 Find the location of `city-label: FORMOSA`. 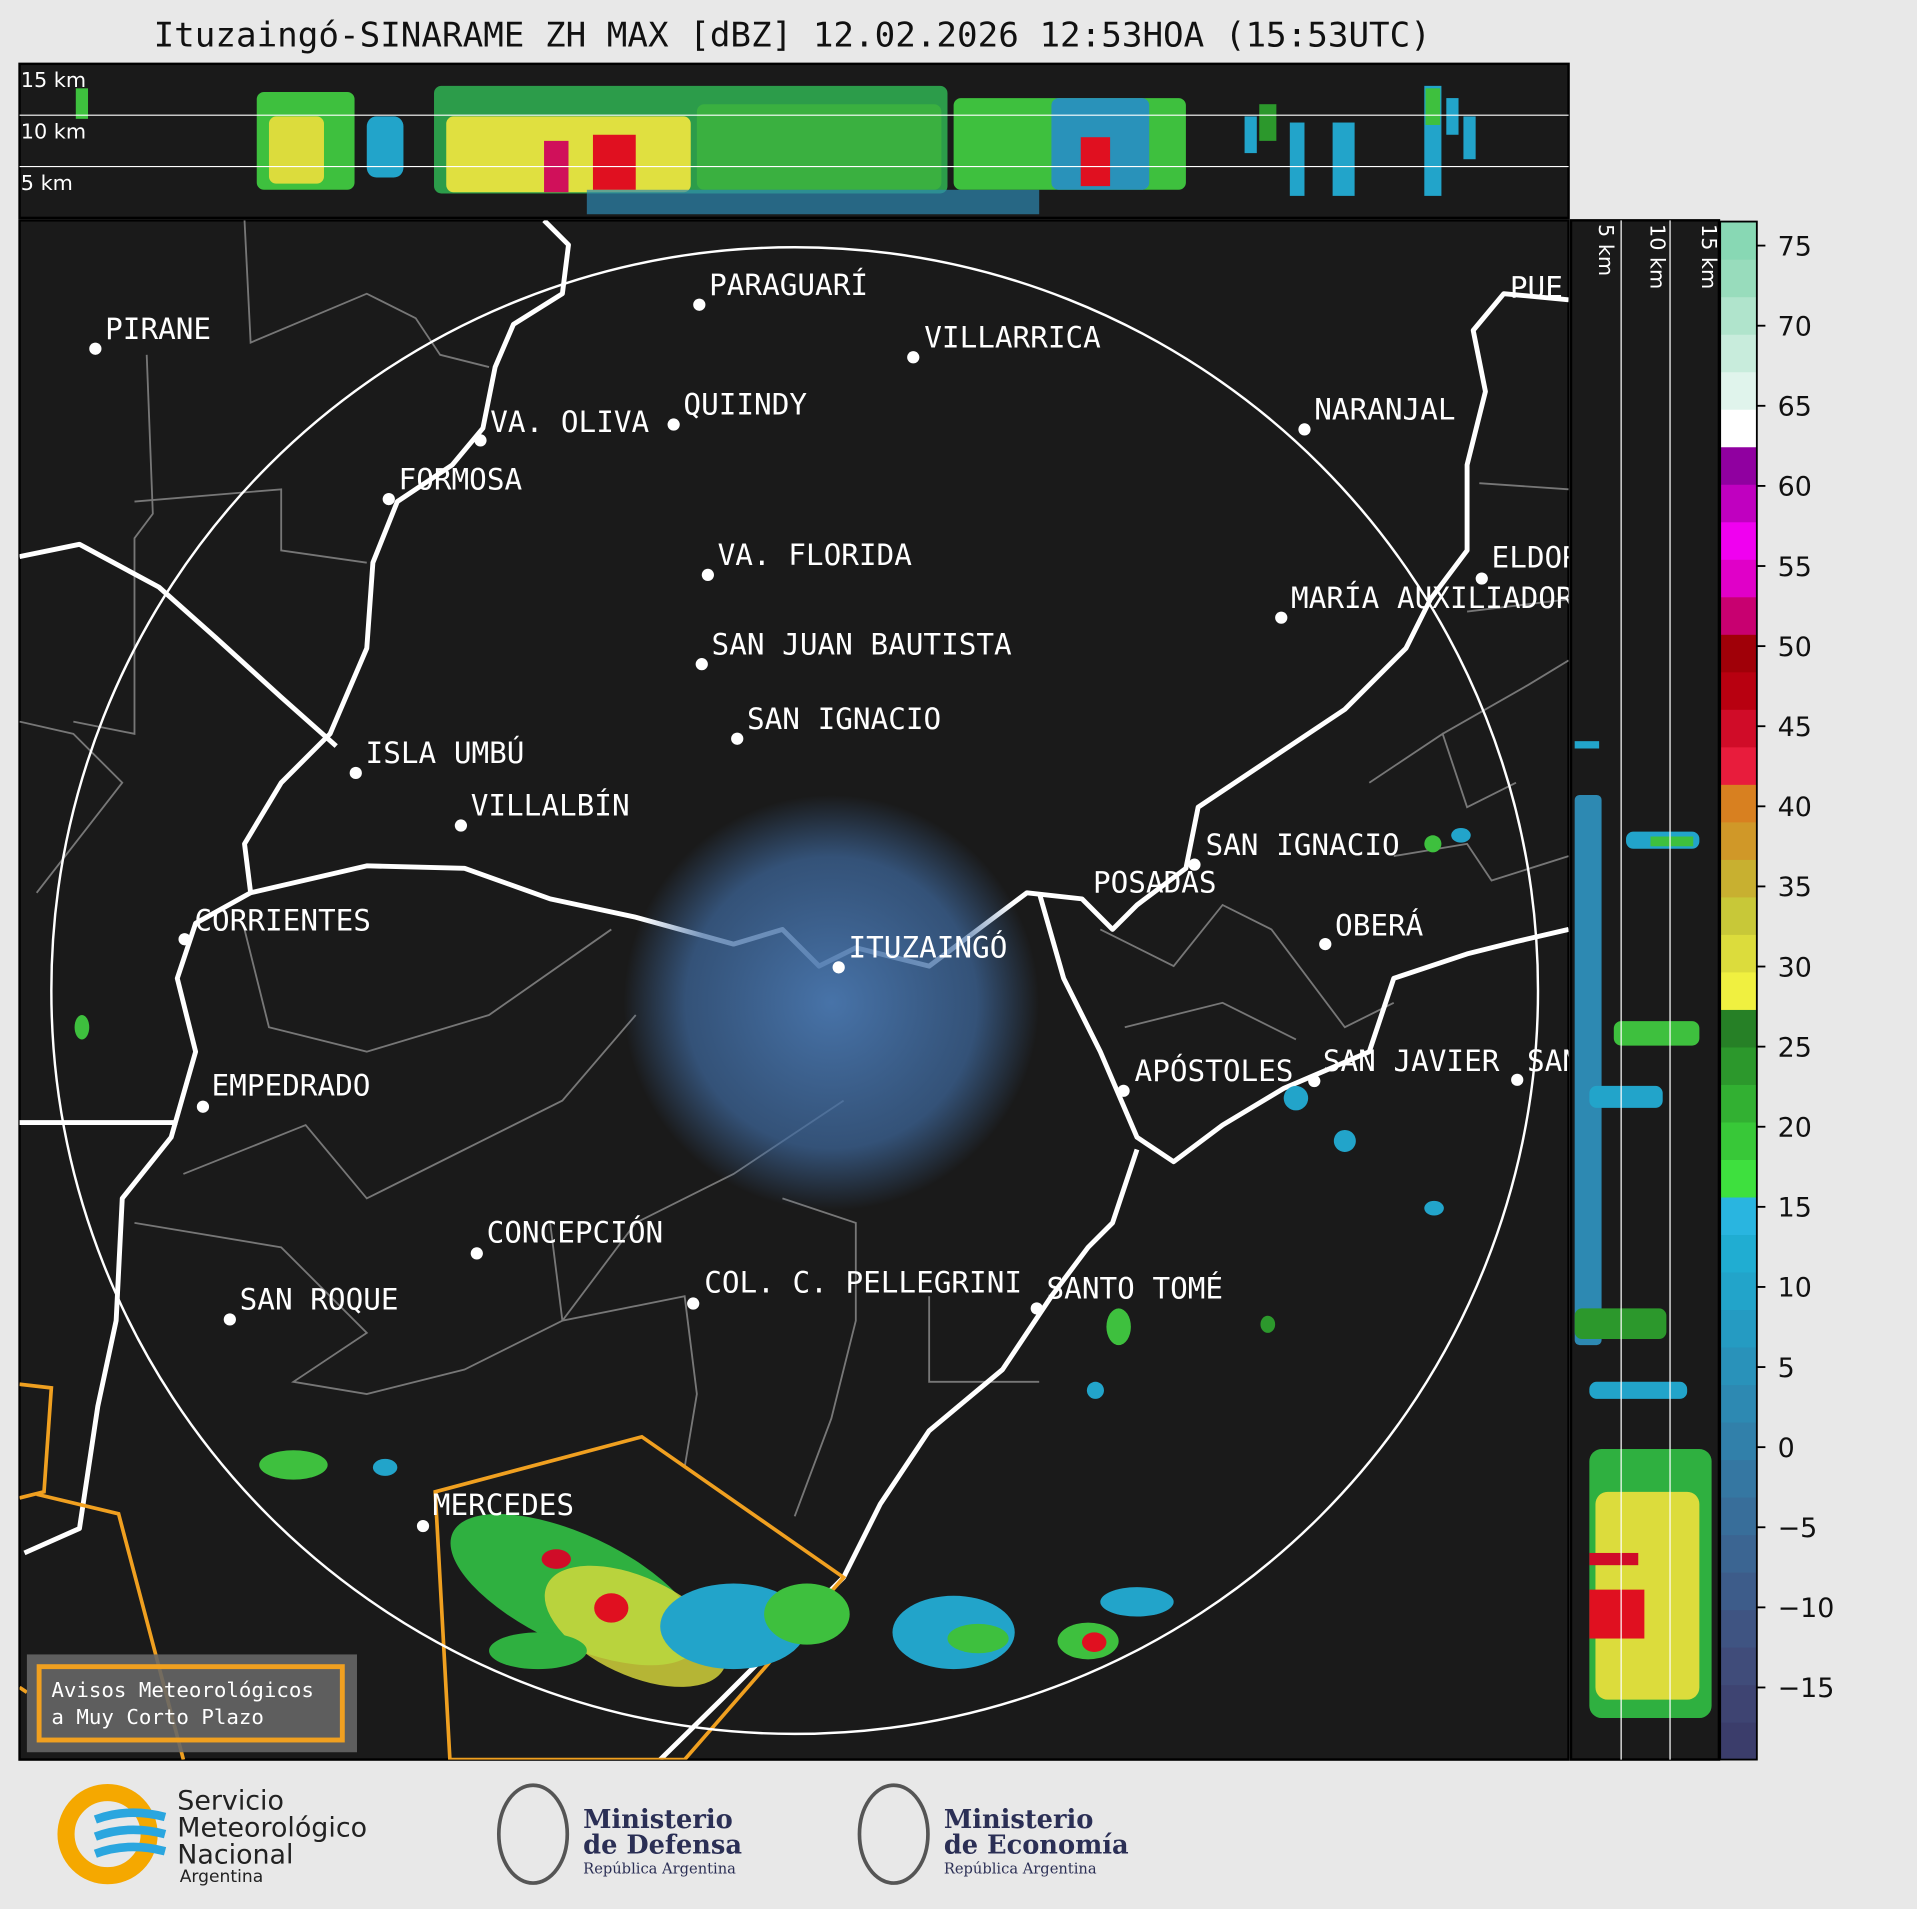

city-label: FORMOSA is located at coordinates (461, 479).